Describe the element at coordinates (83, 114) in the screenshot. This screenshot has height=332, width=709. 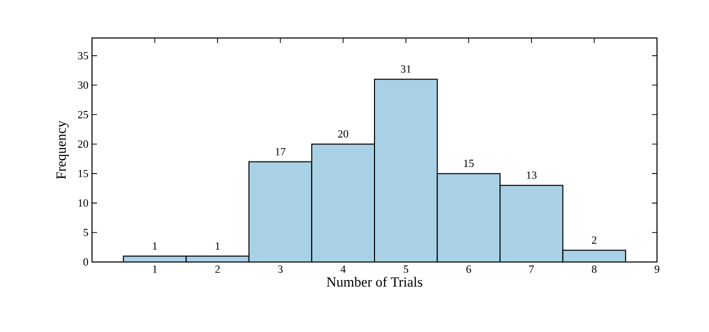
I see `y-tick-label: 25` at that location.